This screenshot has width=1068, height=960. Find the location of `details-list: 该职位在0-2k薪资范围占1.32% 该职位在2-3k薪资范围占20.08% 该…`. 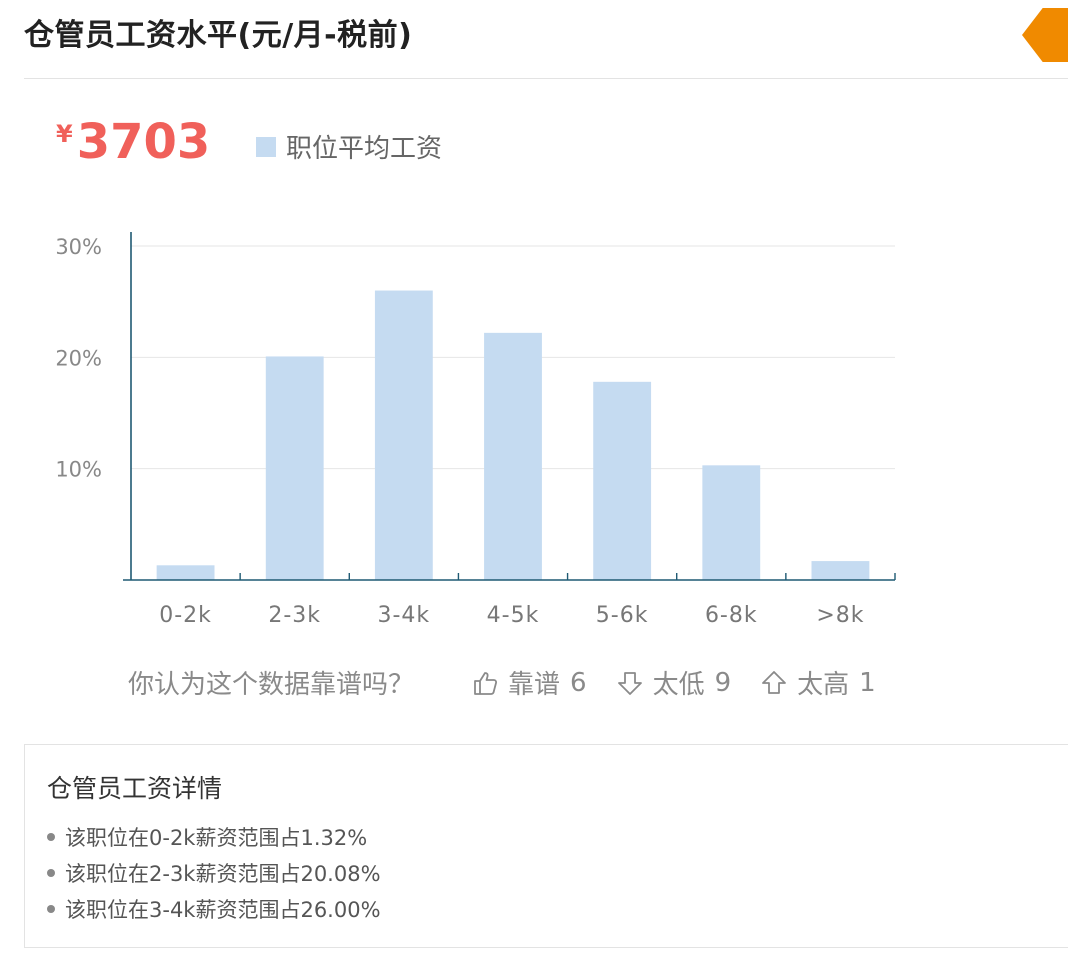

details-list: 该职位在0-2k薪资范围占1.32% 该职位在2-3k薪资范围占20.08% 该… is located at coordinates (214, 873).